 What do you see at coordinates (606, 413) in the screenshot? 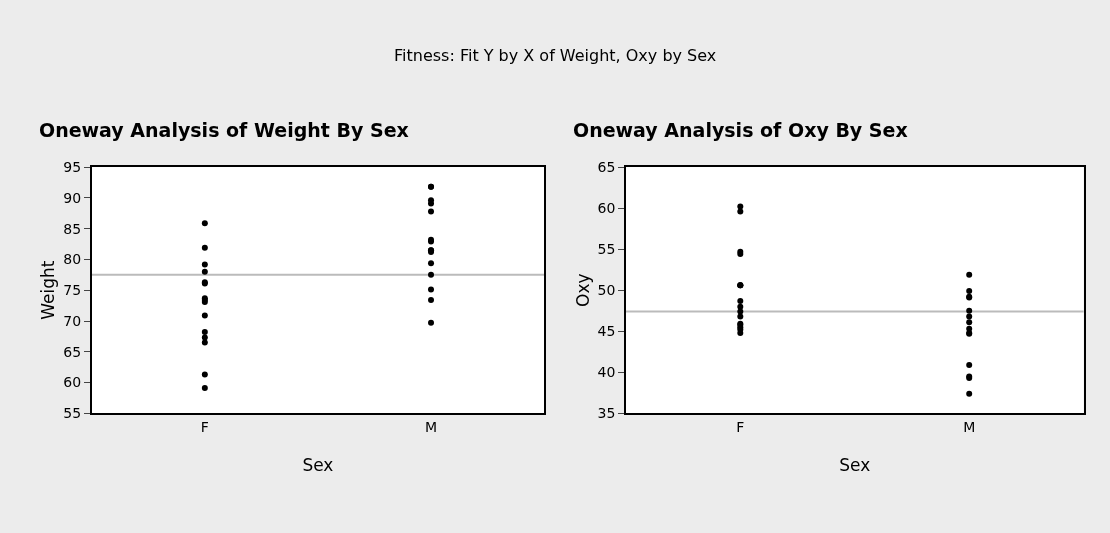
I see `y-tick-label: 35` at bounding box center [606, 413].